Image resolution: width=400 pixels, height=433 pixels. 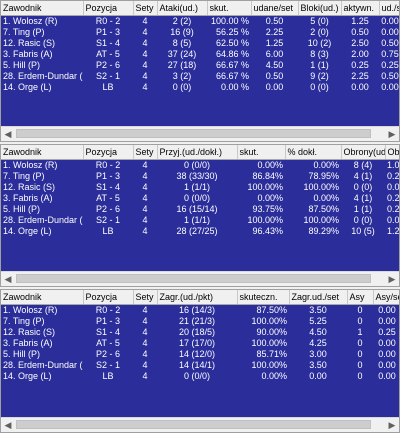 What do you see at coordinates (263, 297) in the screenshot?
I see `column-header: skuteczn.` at bounding box center [263, 297].